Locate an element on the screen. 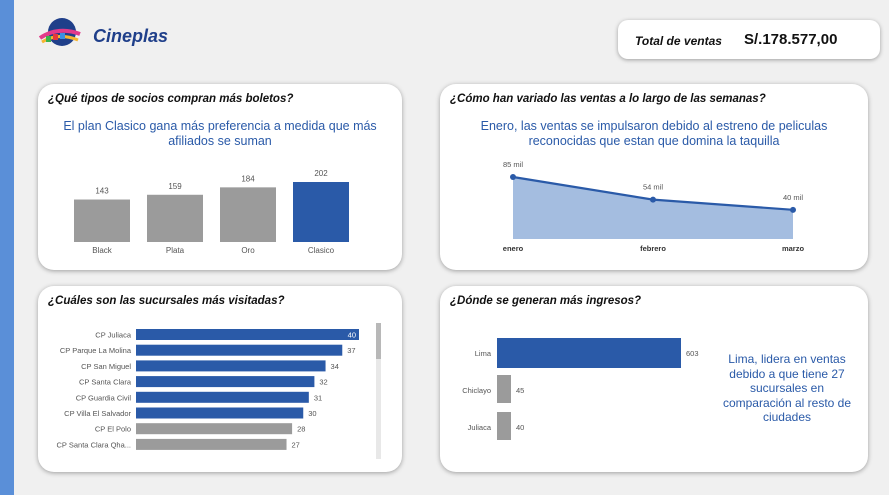 The height and width of the screenshot is (495, 889). tick-label: Black is located at coordinates (102, 250).